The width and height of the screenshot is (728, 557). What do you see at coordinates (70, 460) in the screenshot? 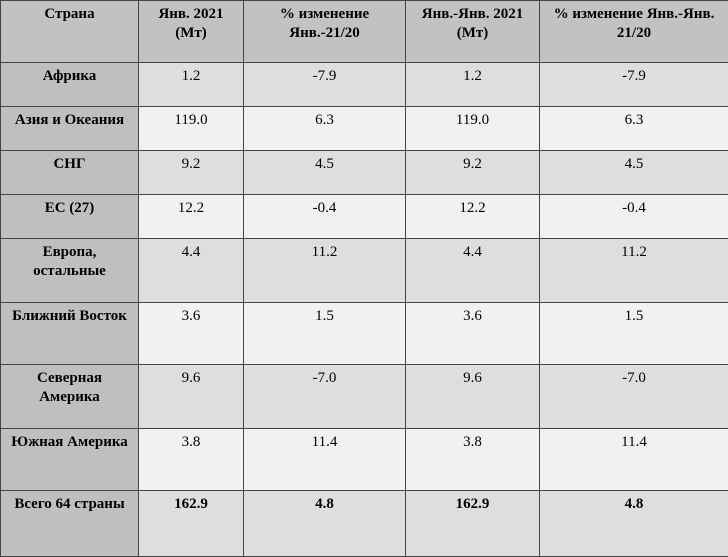
I see `row-label: Южная Америка` at bounding box center [70, 460].